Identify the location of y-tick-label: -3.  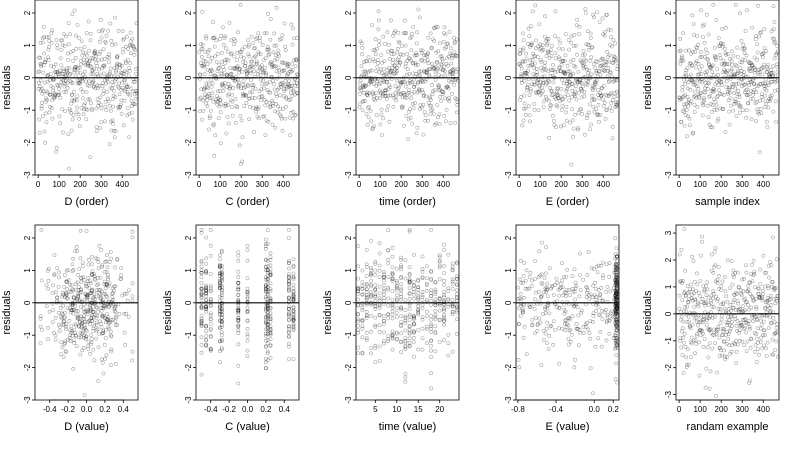
(508, 400).